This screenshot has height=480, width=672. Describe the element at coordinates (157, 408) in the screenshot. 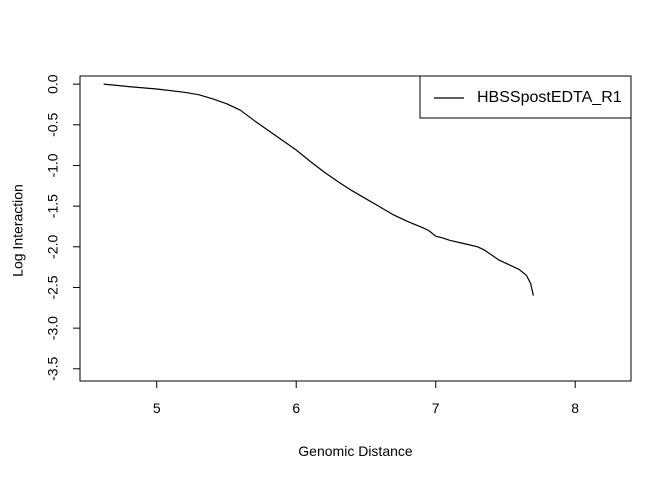

I see `x-tick-label: 5` at that location.